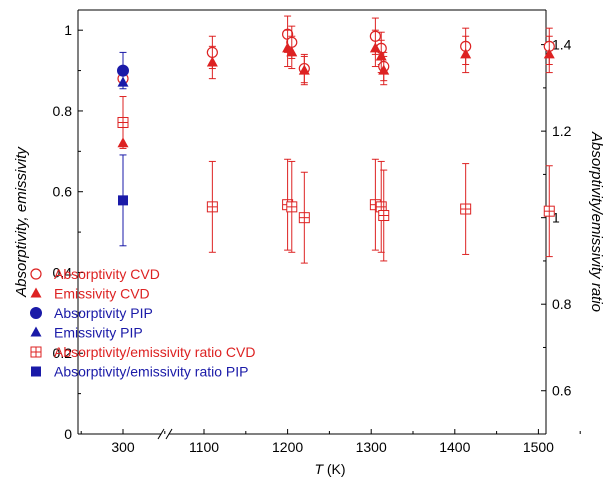 This screenshot has width=606, height=489. What do you see at coordinates (68, 434) in the screenshot?
I see `y-left-tick-label: 0` at bounding box center [68, 434].